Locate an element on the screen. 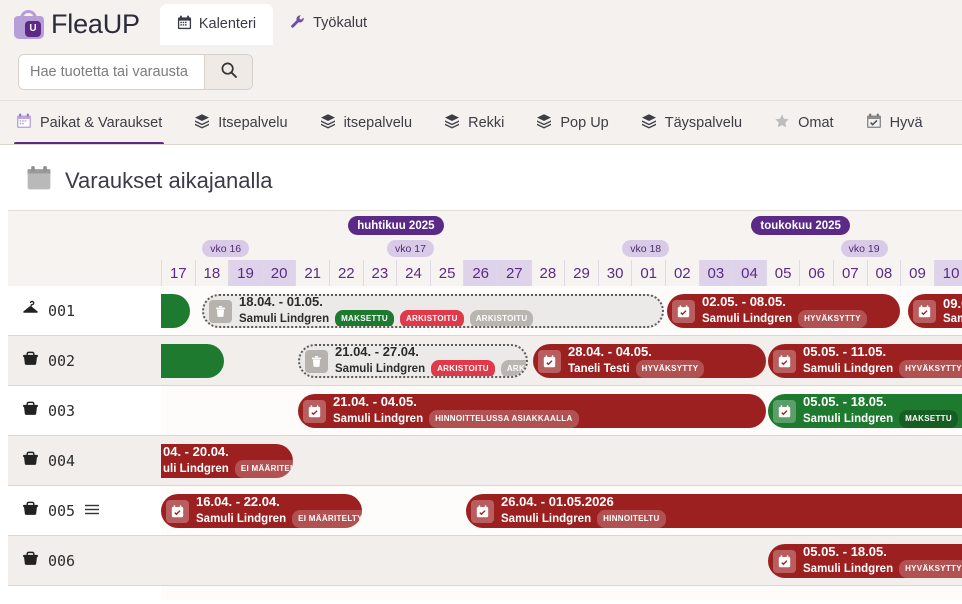  day-column-header: 29 is located at coordinates (581, 273).